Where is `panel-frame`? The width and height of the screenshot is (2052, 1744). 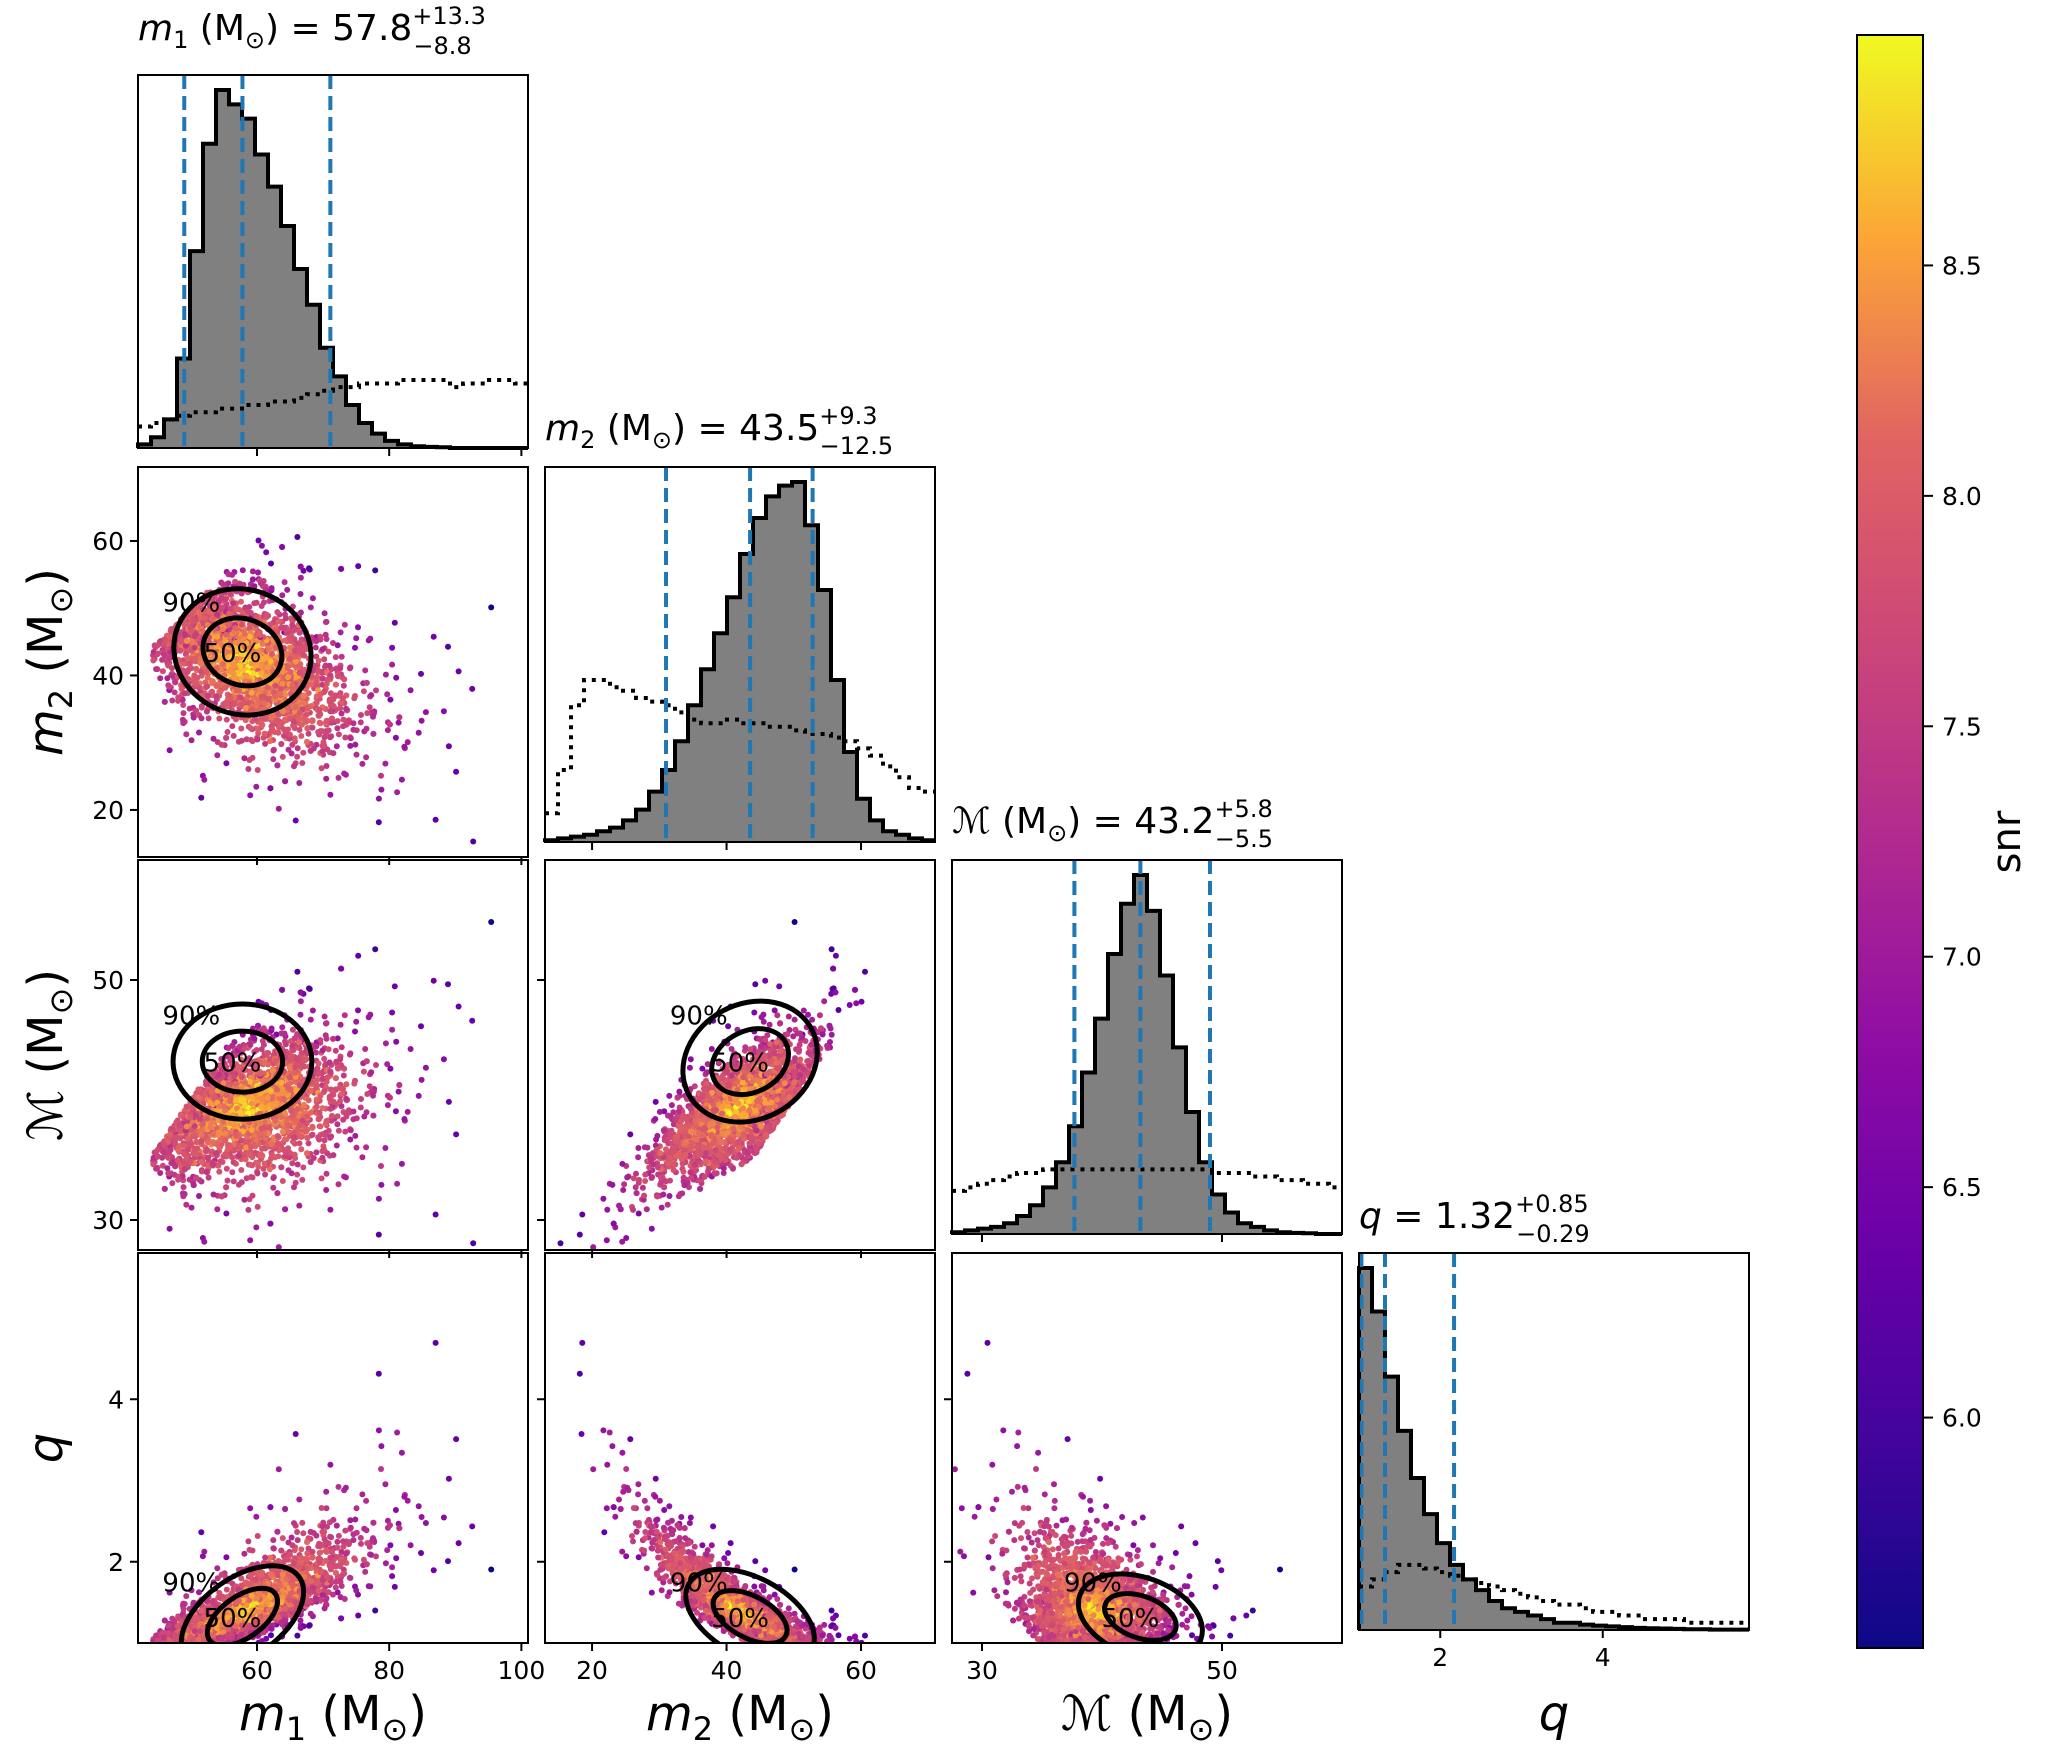 panel-frame is located at coordinates (333, 1055).